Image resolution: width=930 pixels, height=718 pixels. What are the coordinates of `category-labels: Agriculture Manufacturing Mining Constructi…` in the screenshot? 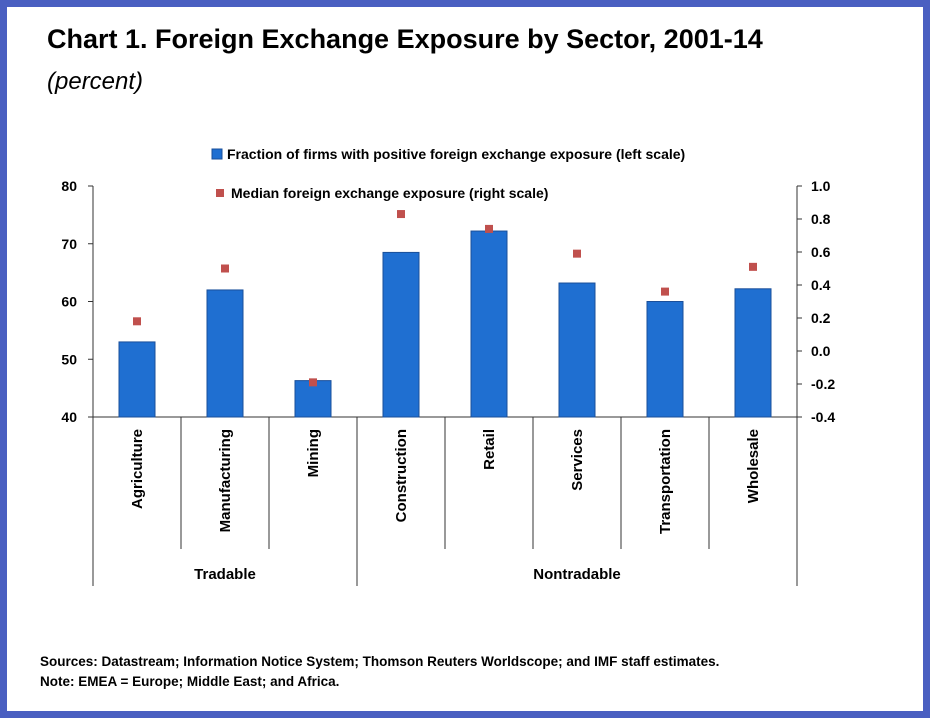 It's located at (445, 481).